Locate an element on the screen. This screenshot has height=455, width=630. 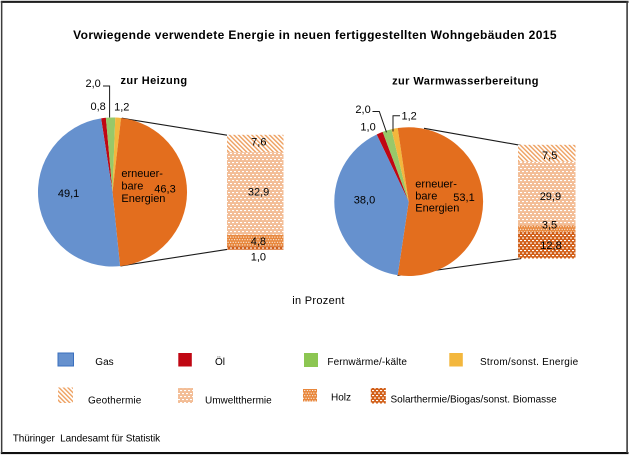
svg-text: Geothermie is located at coordinates (115, 401).